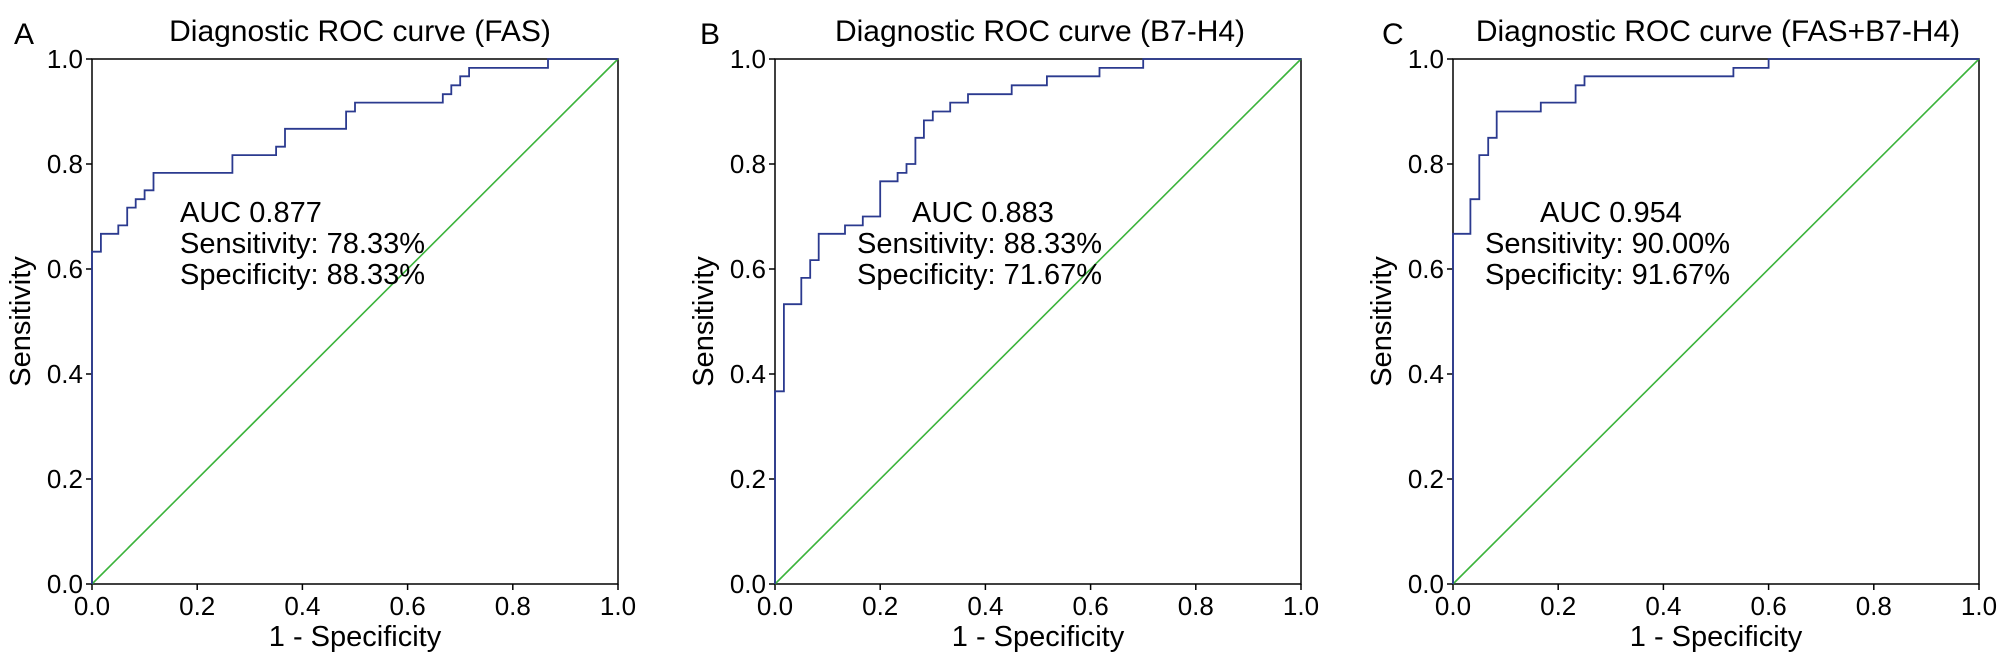 The height and width of the screenshot is (660, 2000). Describe the element at coordinates (251, 213) in the screenshot. I see `auc-annotation: AUC 0.877` at that location.